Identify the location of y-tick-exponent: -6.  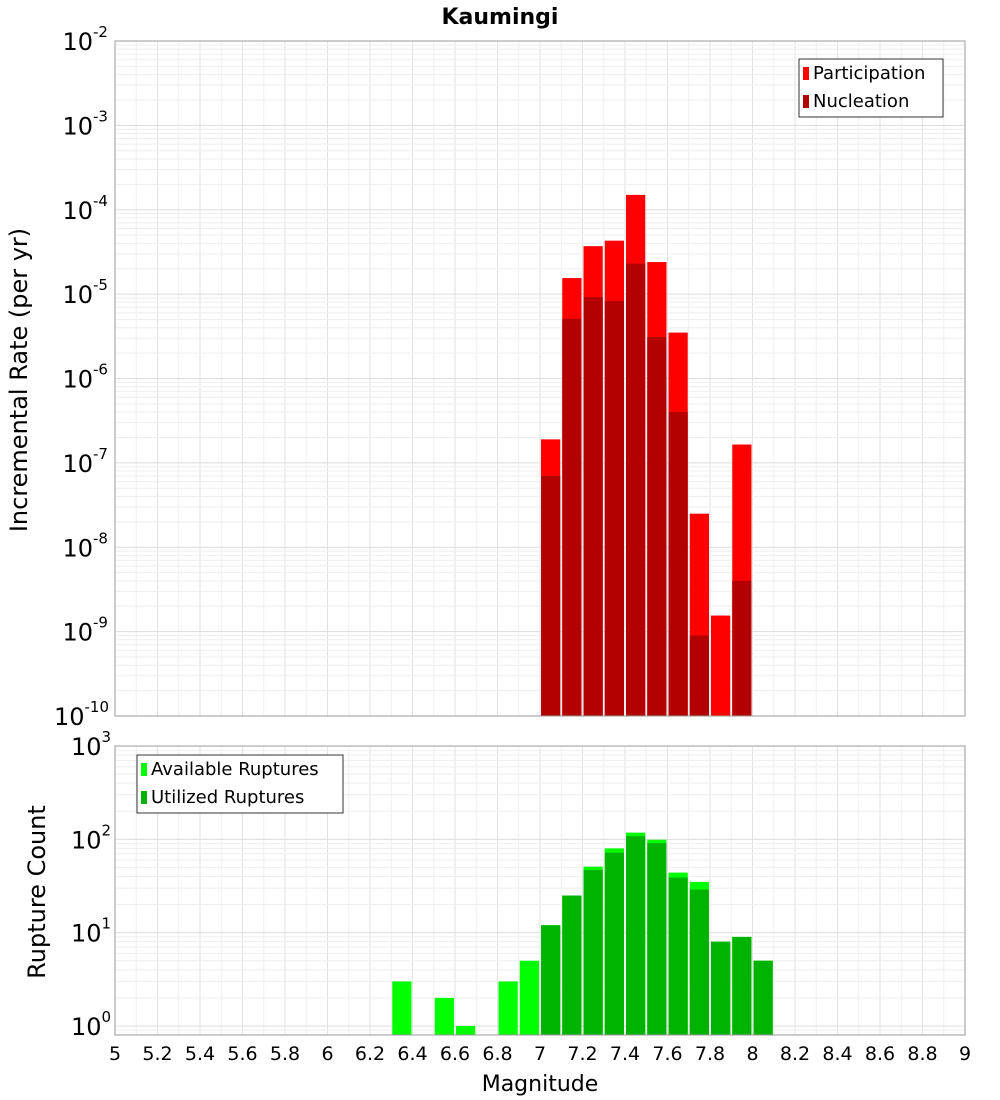
(100, 370).